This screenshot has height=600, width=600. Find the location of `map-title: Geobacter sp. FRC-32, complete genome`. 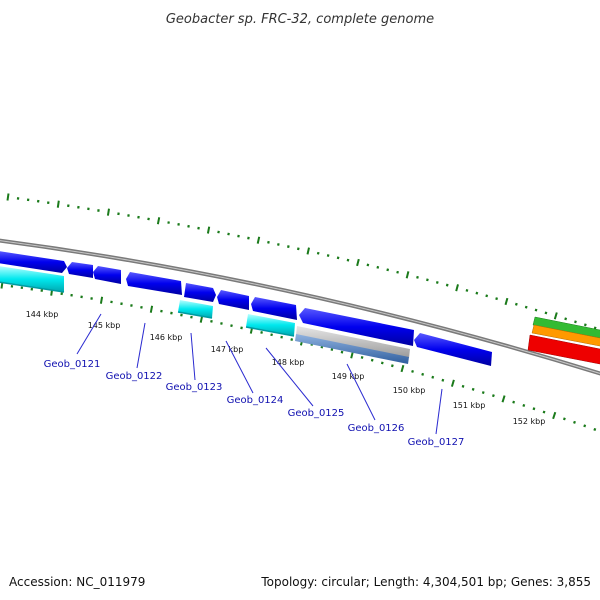

map-title: Geobacter sp. FRC-32, complete genome is located at coordinates (300, 19).